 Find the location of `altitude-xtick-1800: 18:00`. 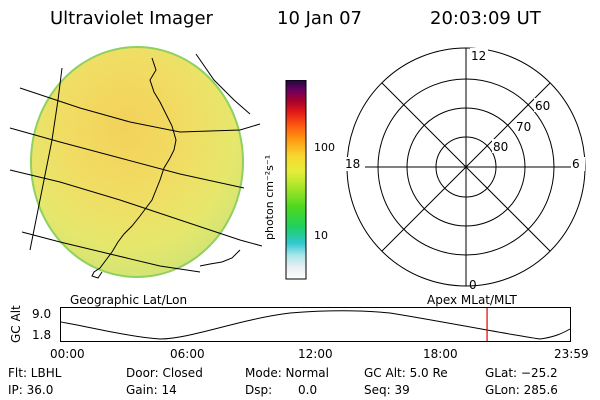

altitude-xtick-1800: 18:00 is located at coordinates (440, 354).